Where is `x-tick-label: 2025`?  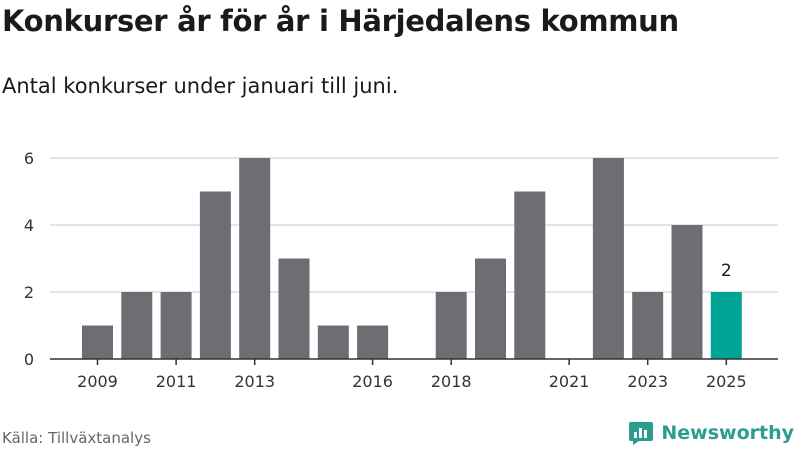 x-tick-label: 2025 is located at coordinates (726, 381).